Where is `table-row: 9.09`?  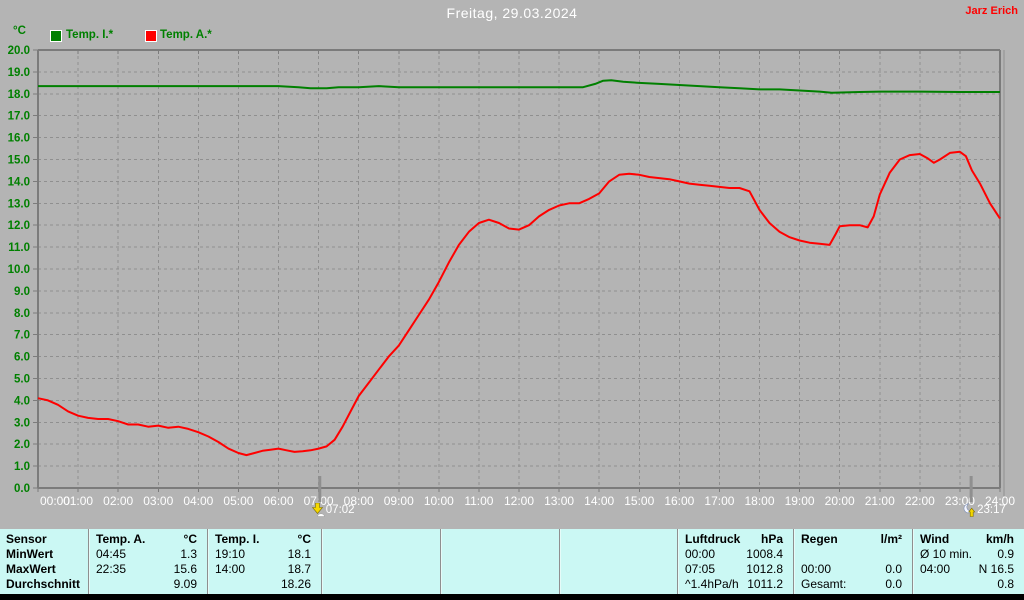 table-row: 9.09 is located at coordinates (146, 584).